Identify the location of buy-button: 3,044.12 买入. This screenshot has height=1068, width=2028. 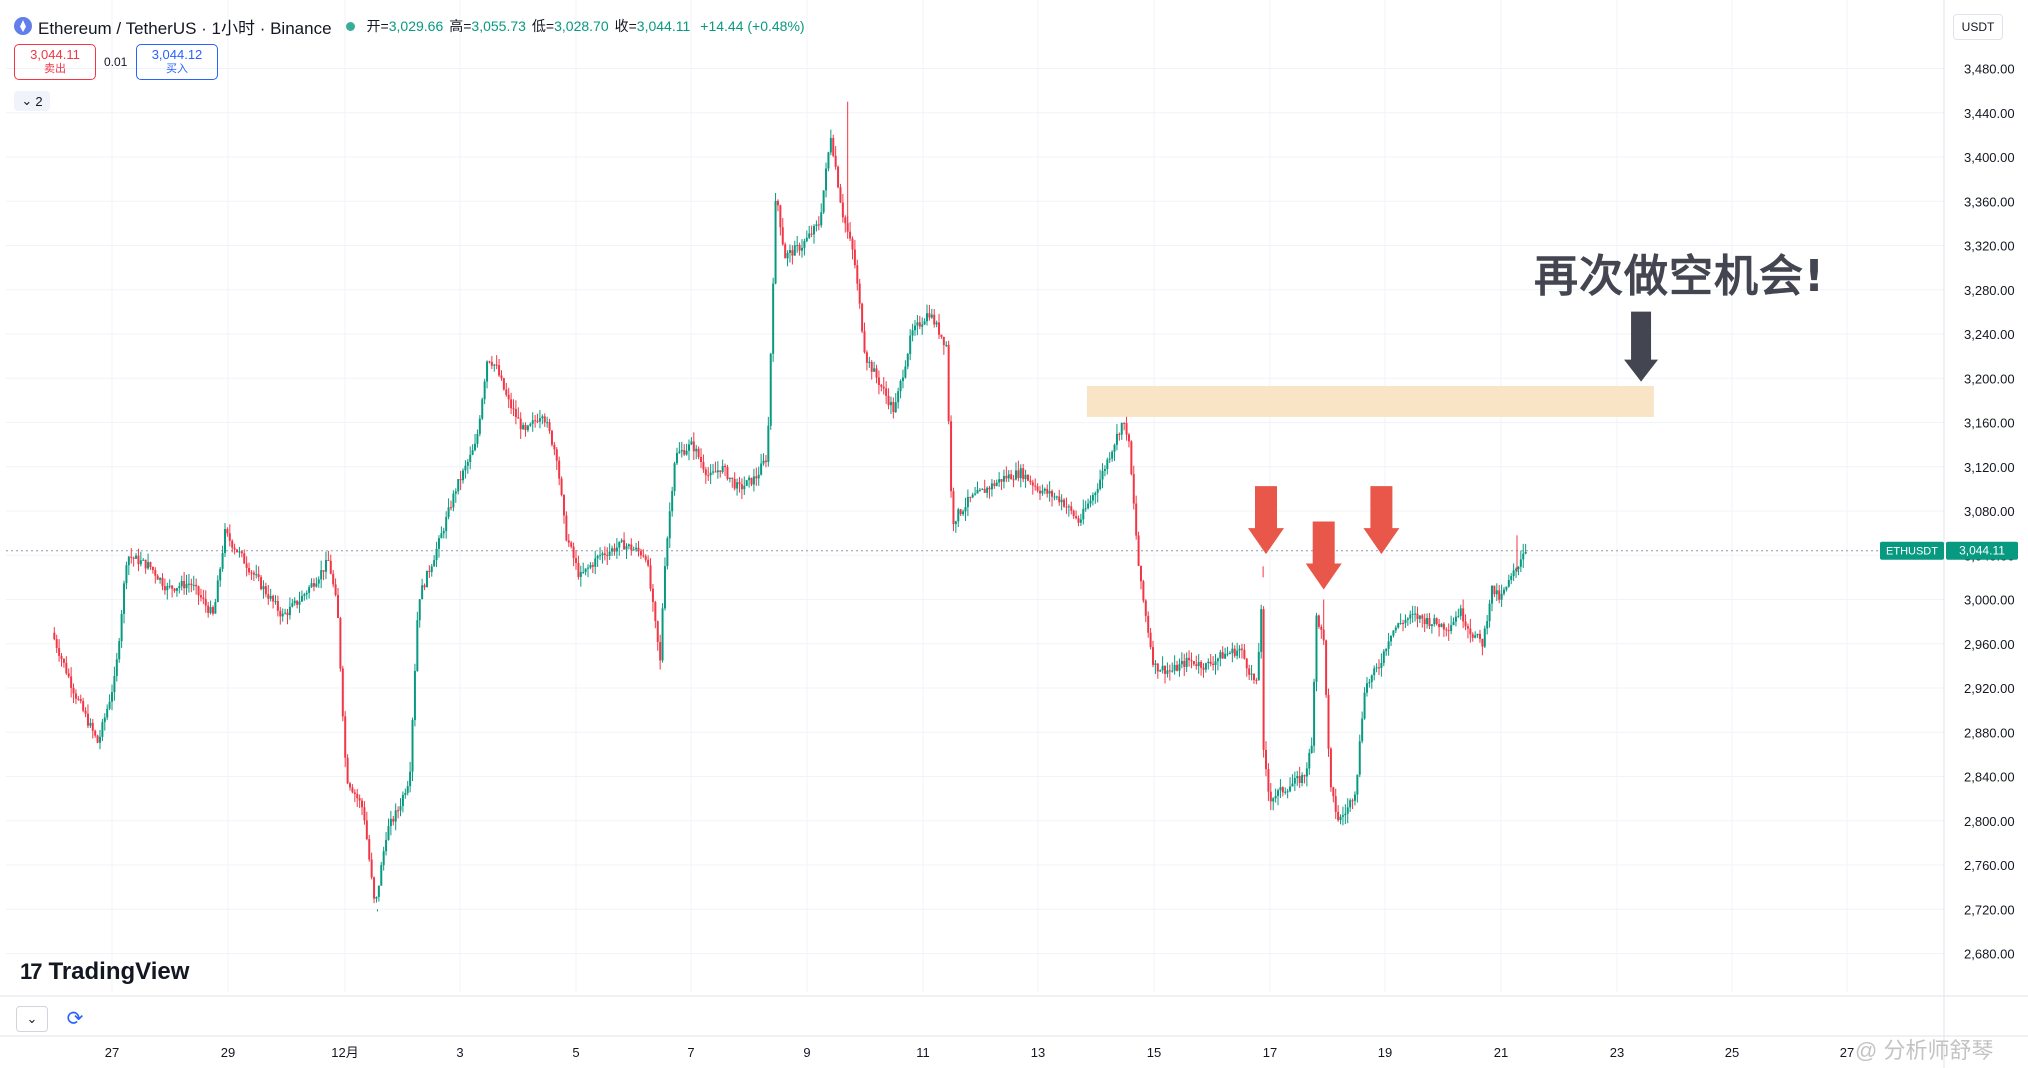
(177, 62).